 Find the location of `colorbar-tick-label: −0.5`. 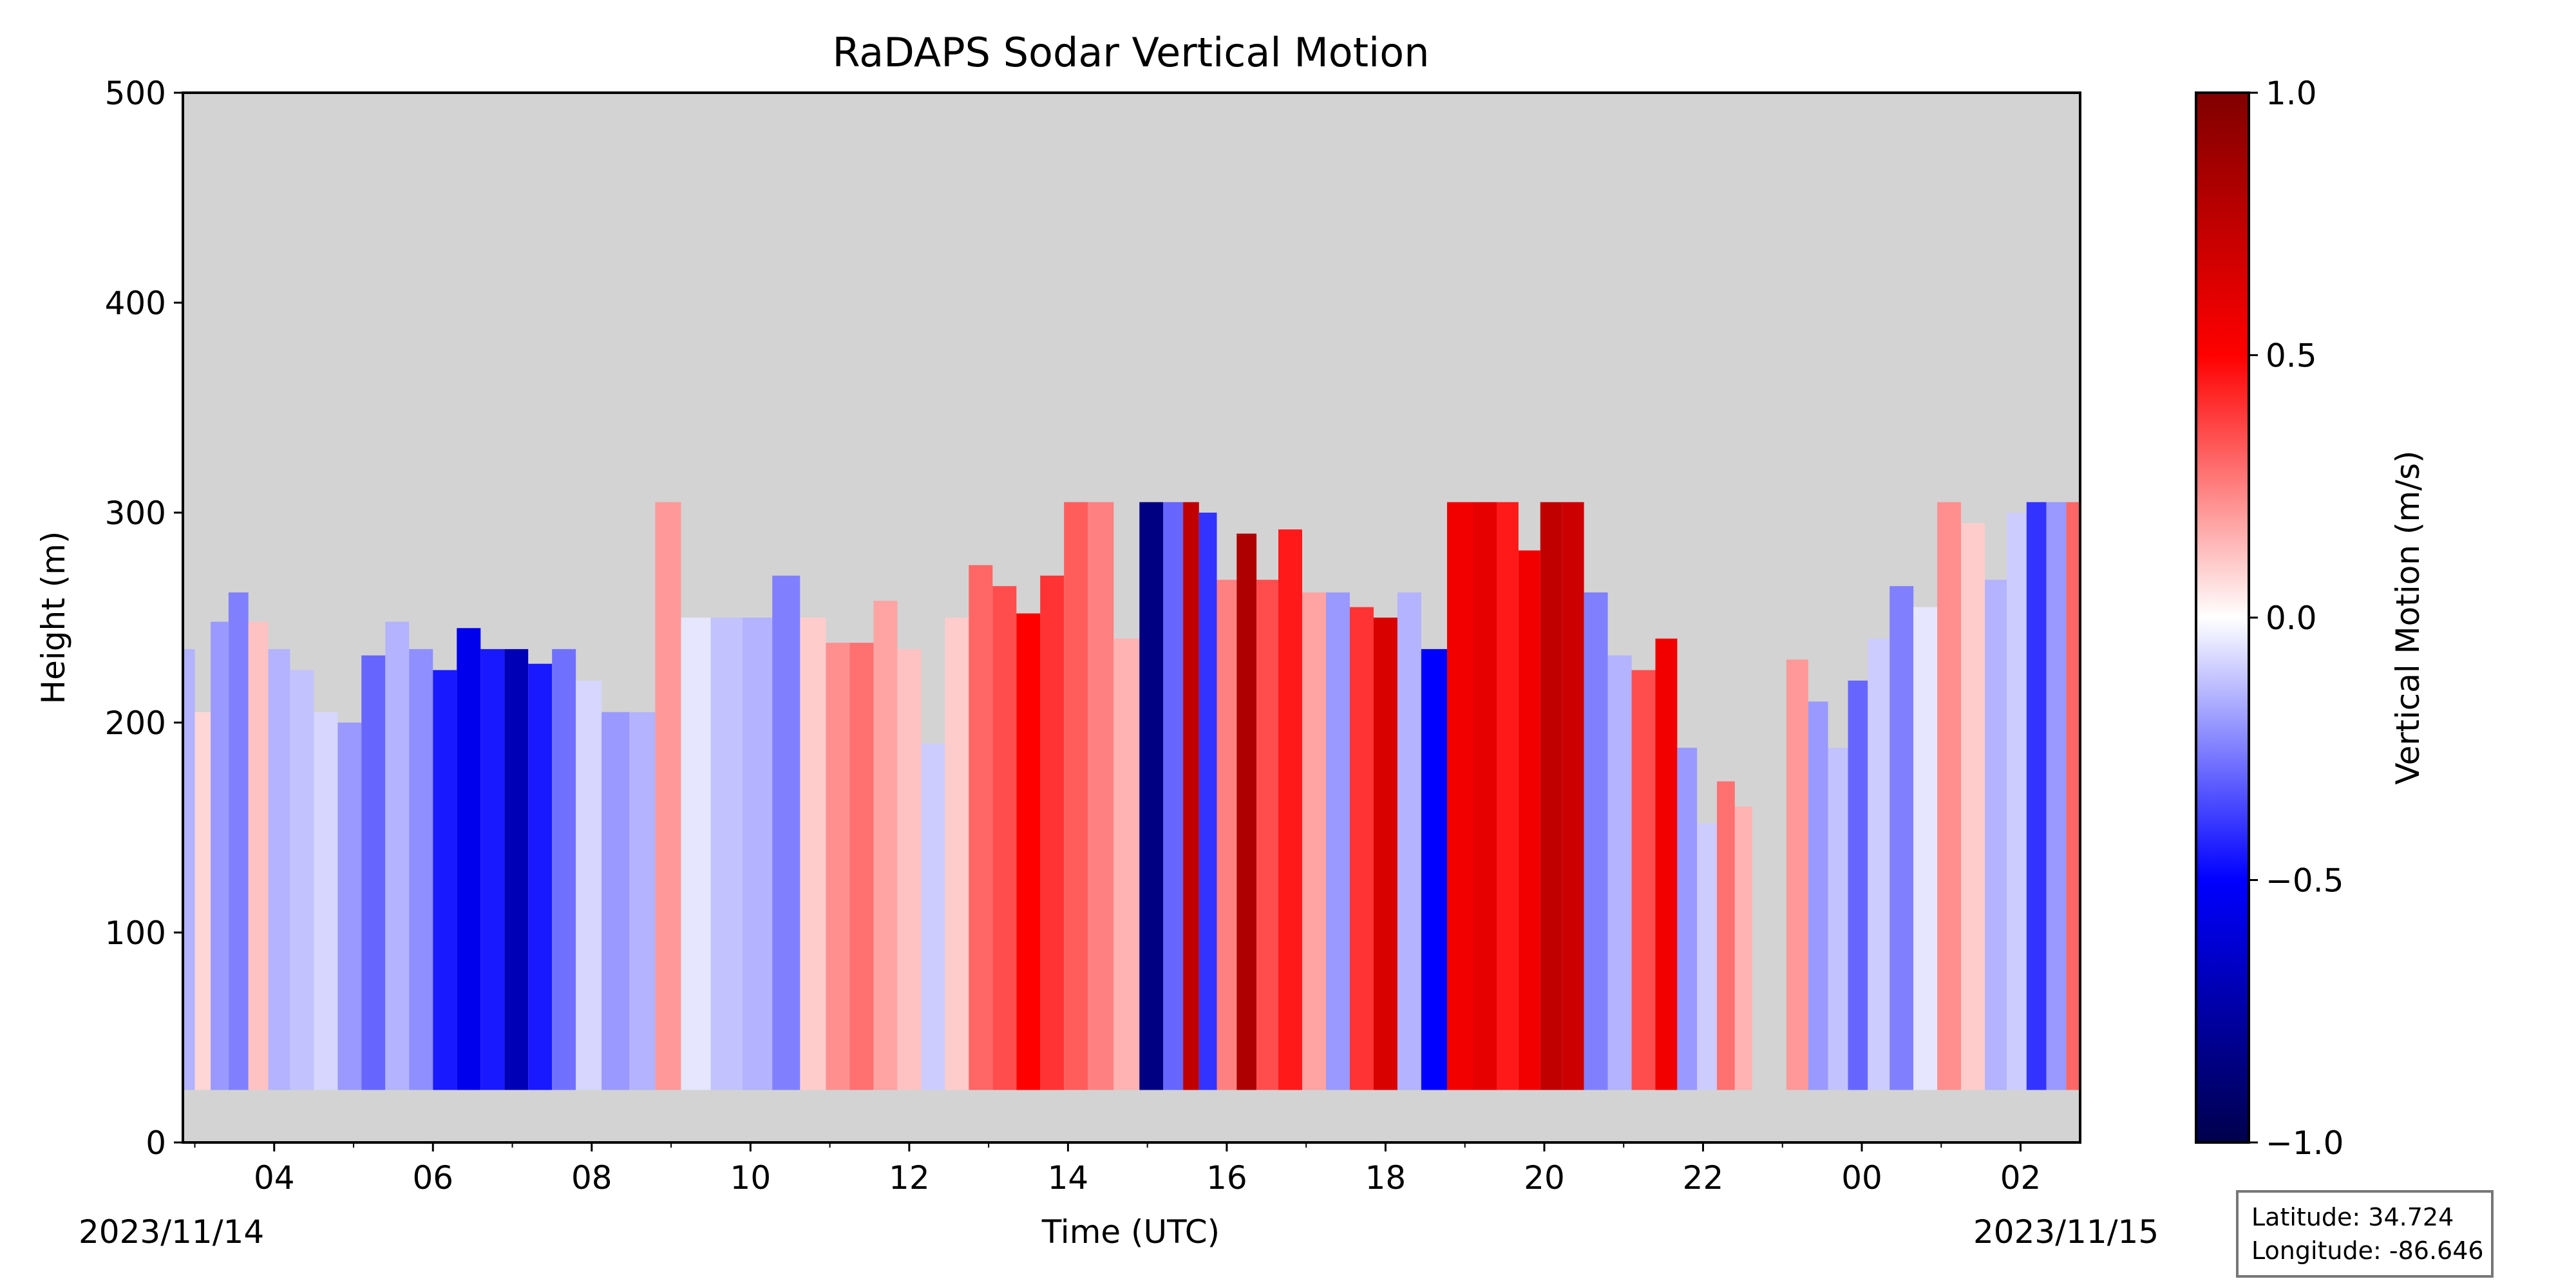

colorbar-tick-label: −0.5 is located at coordinates (2305, 881).